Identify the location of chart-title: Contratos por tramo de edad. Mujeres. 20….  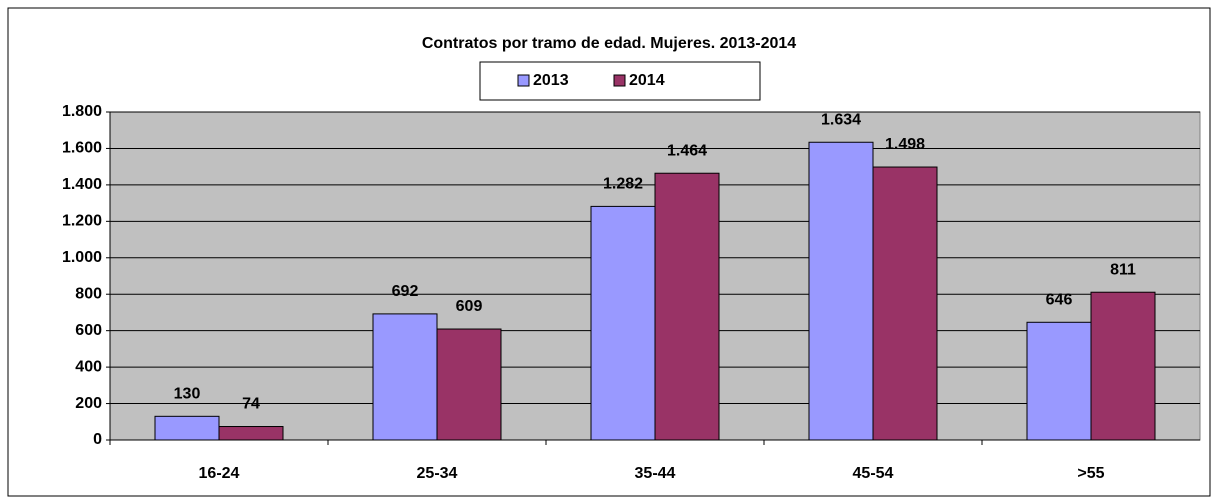
(609, 43).